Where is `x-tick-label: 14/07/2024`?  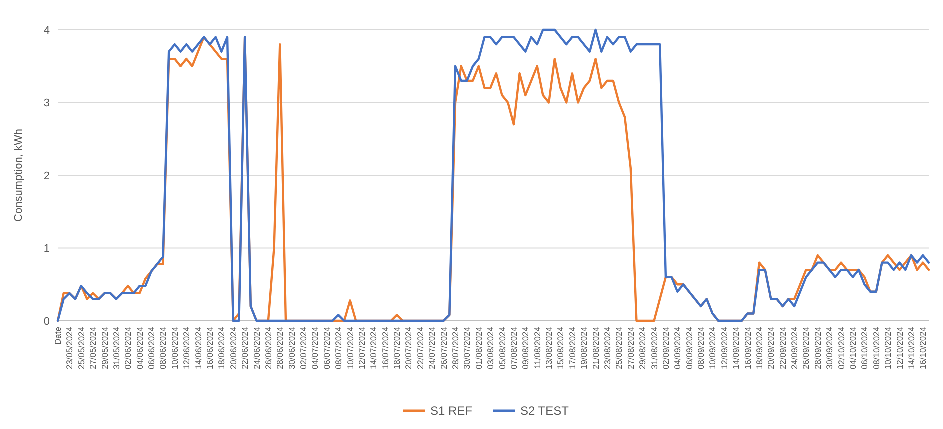 x-tick-label: 14/07/2024 is located at coordinates (373, 348).